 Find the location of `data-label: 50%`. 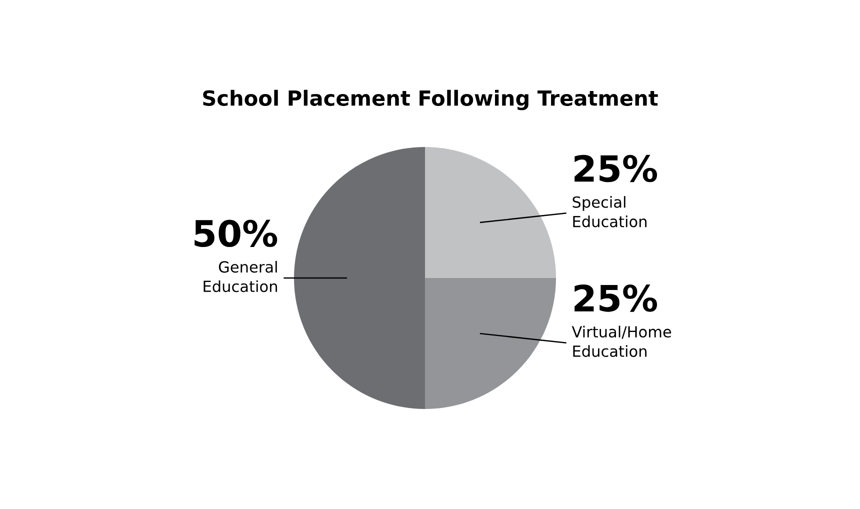

data-label: 50% is located at coordinates (236, 234).